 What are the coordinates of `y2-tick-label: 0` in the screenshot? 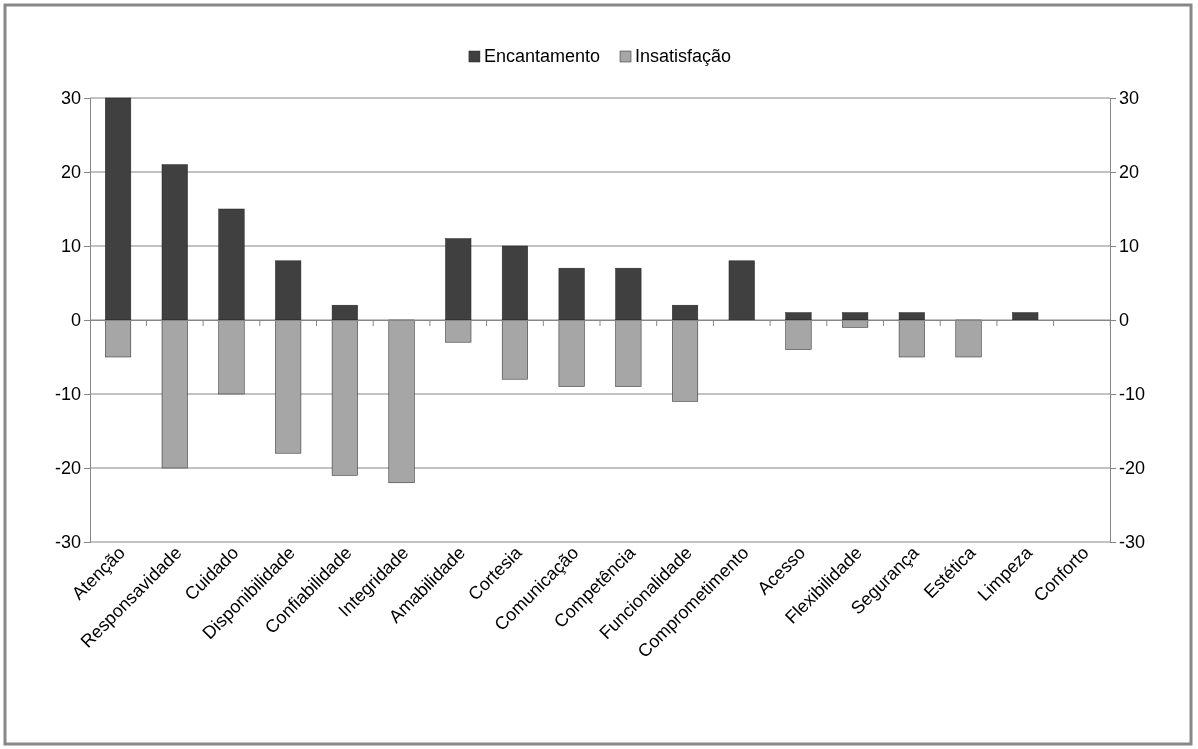 It's located at (1124, 320).